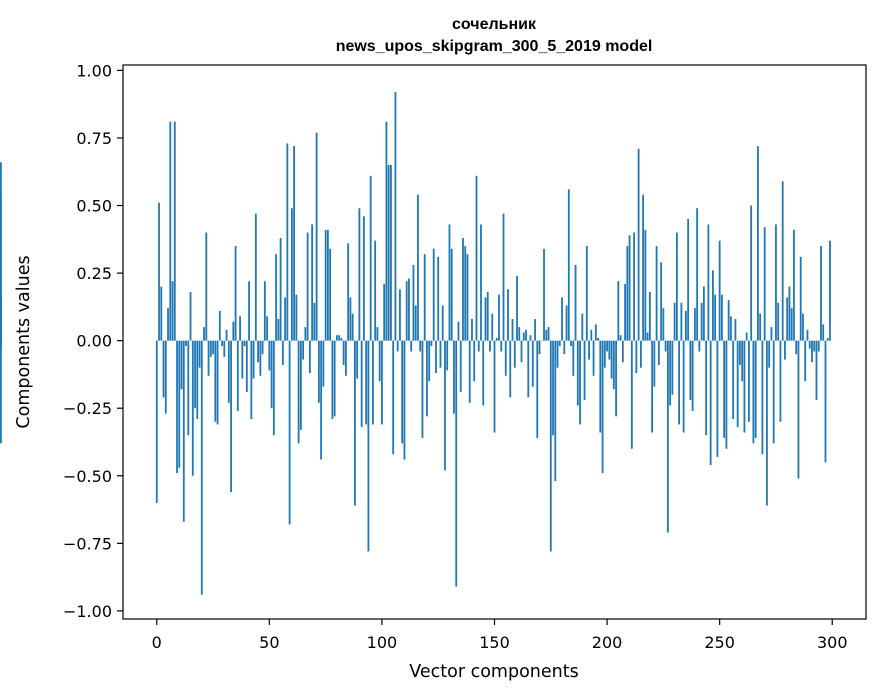 Image resolution: width=880 pixels, height=696 pixels. What do you see at coordinates (382, 642) in the screenshot?
I see `x-tick-label: 100` at bounding box center [382, 642].